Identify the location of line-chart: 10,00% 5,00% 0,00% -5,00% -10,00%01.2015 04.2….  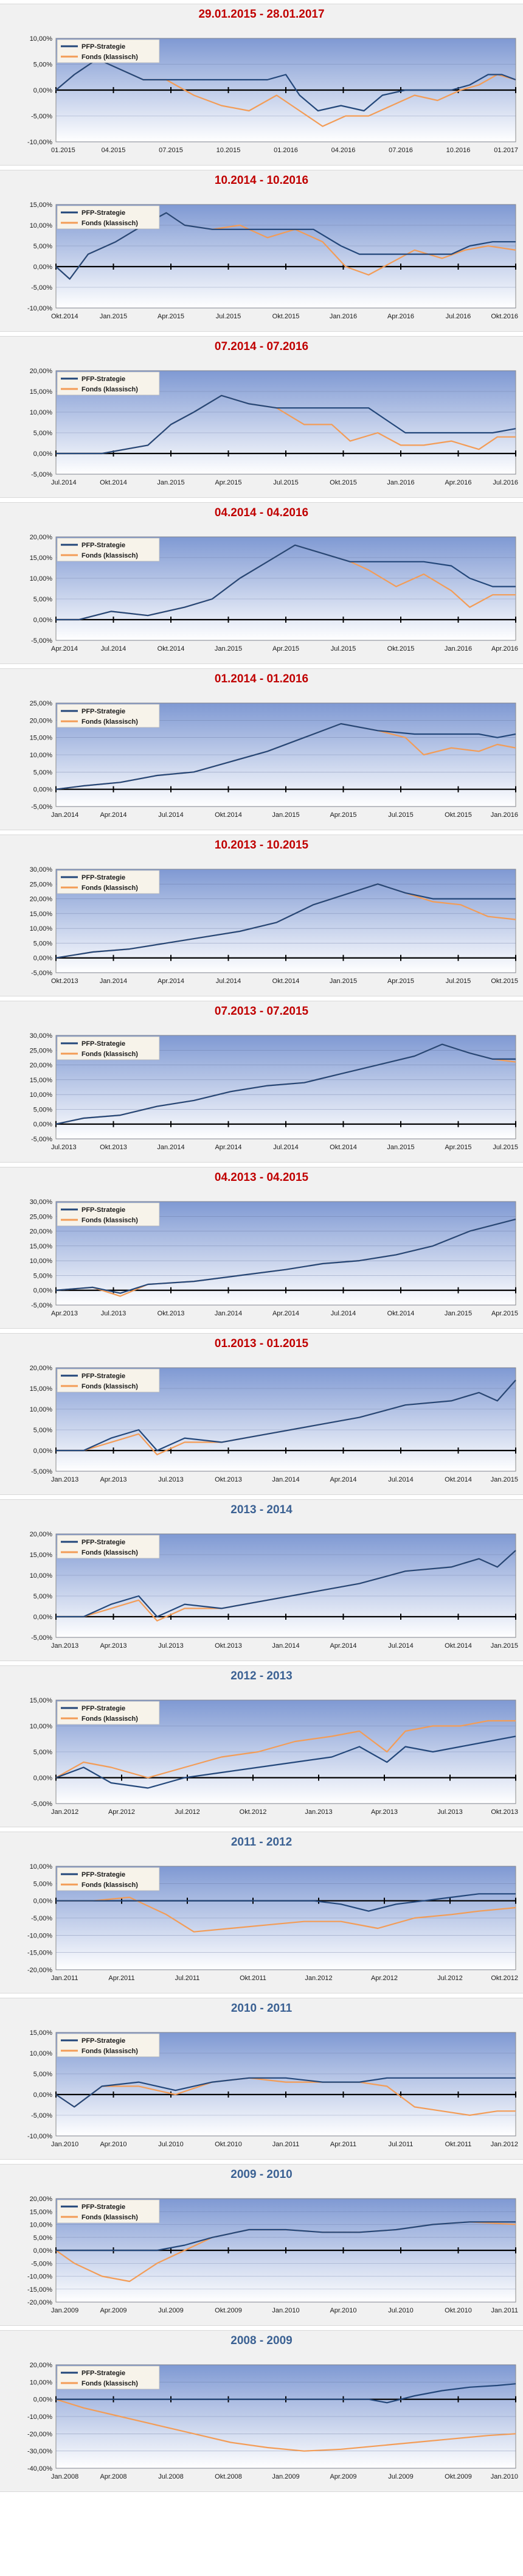
(273, 94).